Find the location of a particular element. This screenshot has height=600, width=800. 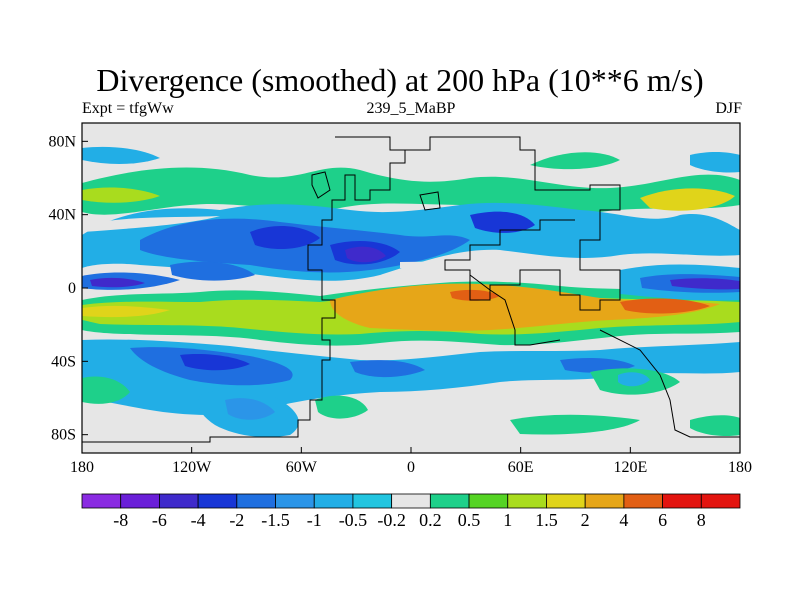

nh-blue-north is located at coordinates (121, 155).